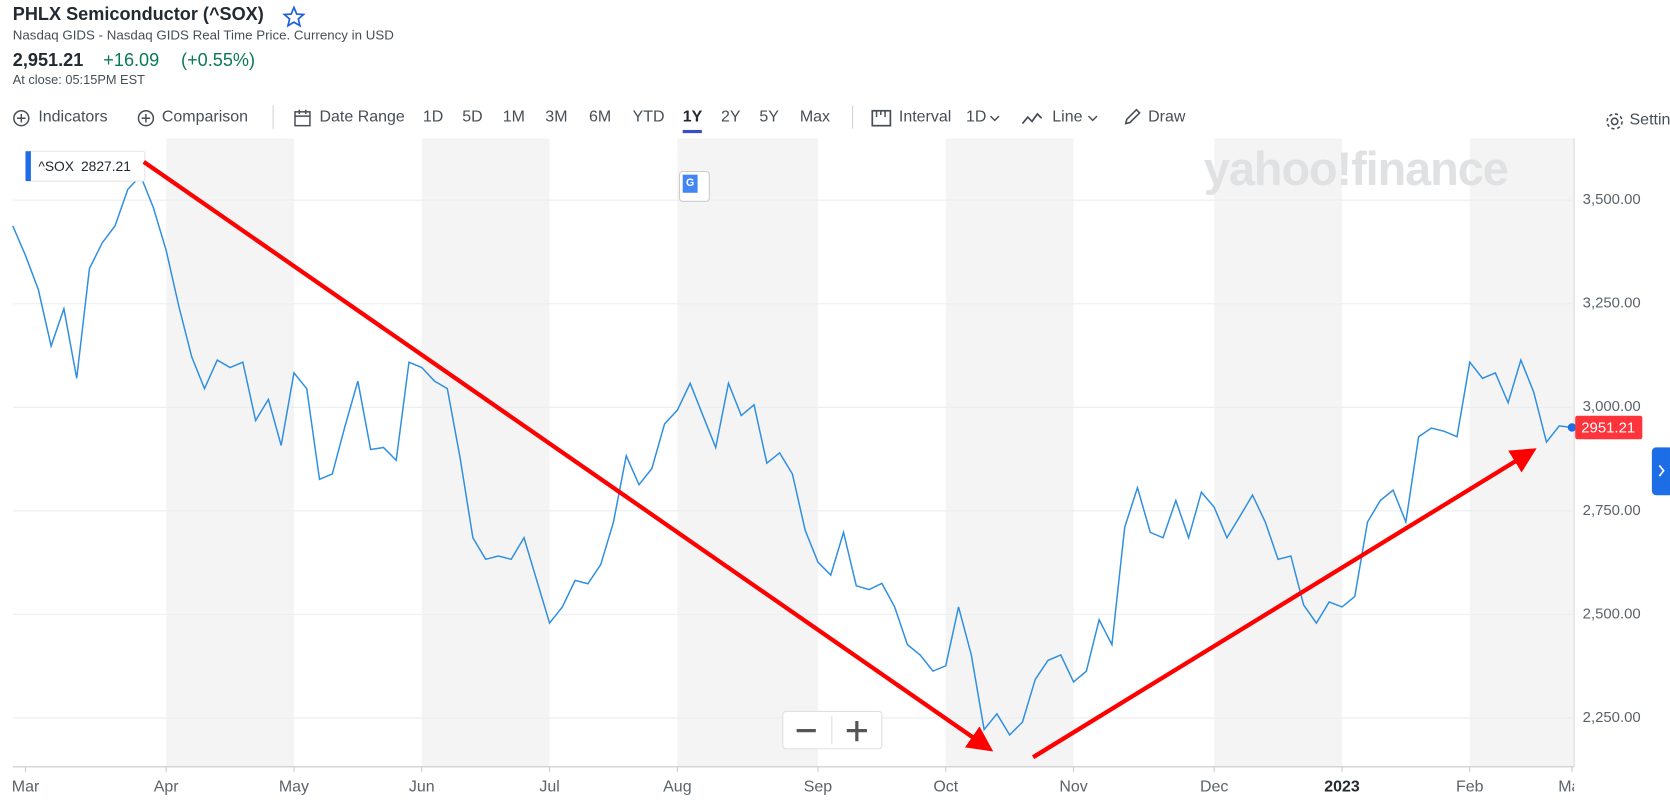 Image resolution: width=1670 pixels, height=807 pixels. What do you see at coordinates (205, 116) in the screenshot?
I see `comparison-button: Comparison` at bounding box center [205, 116].